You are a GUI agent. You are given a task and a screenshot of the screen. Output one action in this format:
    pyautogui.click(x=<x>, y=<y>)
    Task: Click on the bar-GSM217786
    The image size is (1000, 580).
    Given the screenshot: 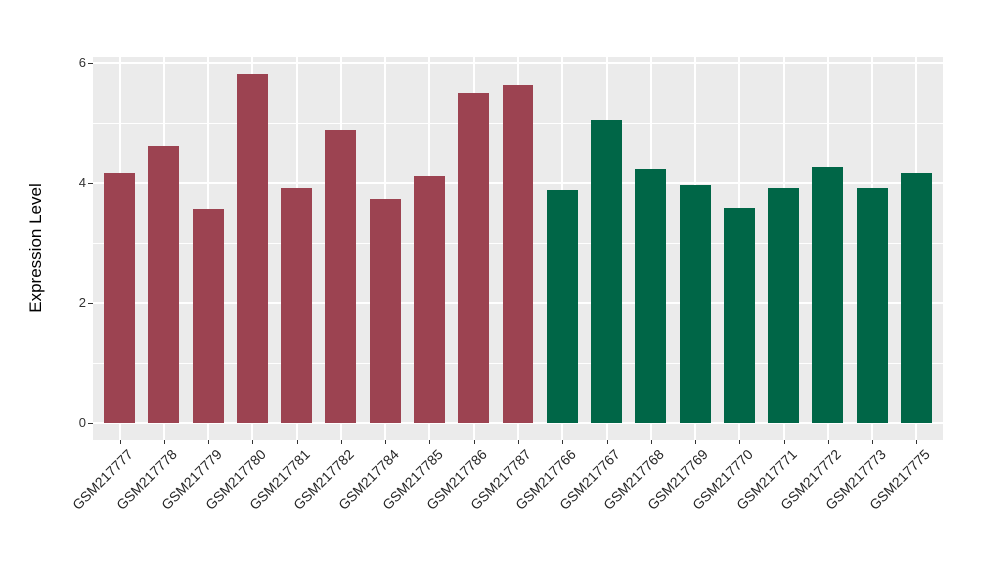 What is the action you would take?
    pyautogui.click(x=474, y=258)
    